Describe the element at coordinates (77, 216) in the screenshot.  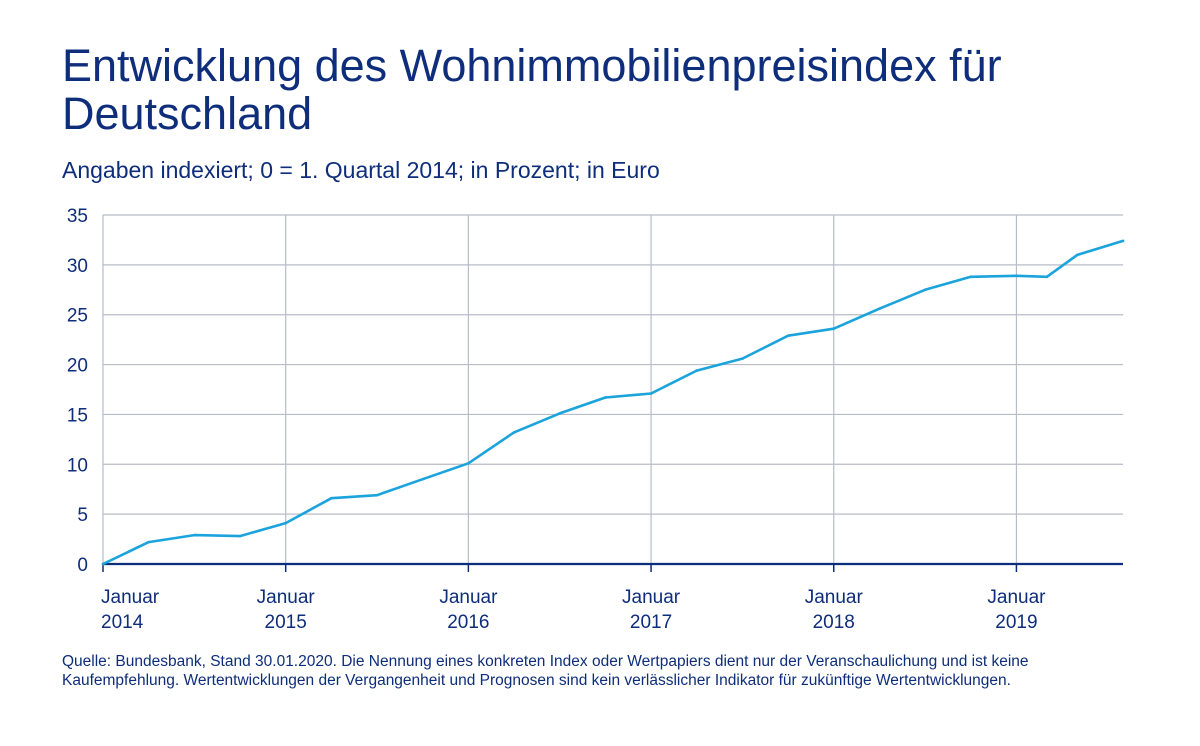
I see `y-tick-label: 35` at that location.